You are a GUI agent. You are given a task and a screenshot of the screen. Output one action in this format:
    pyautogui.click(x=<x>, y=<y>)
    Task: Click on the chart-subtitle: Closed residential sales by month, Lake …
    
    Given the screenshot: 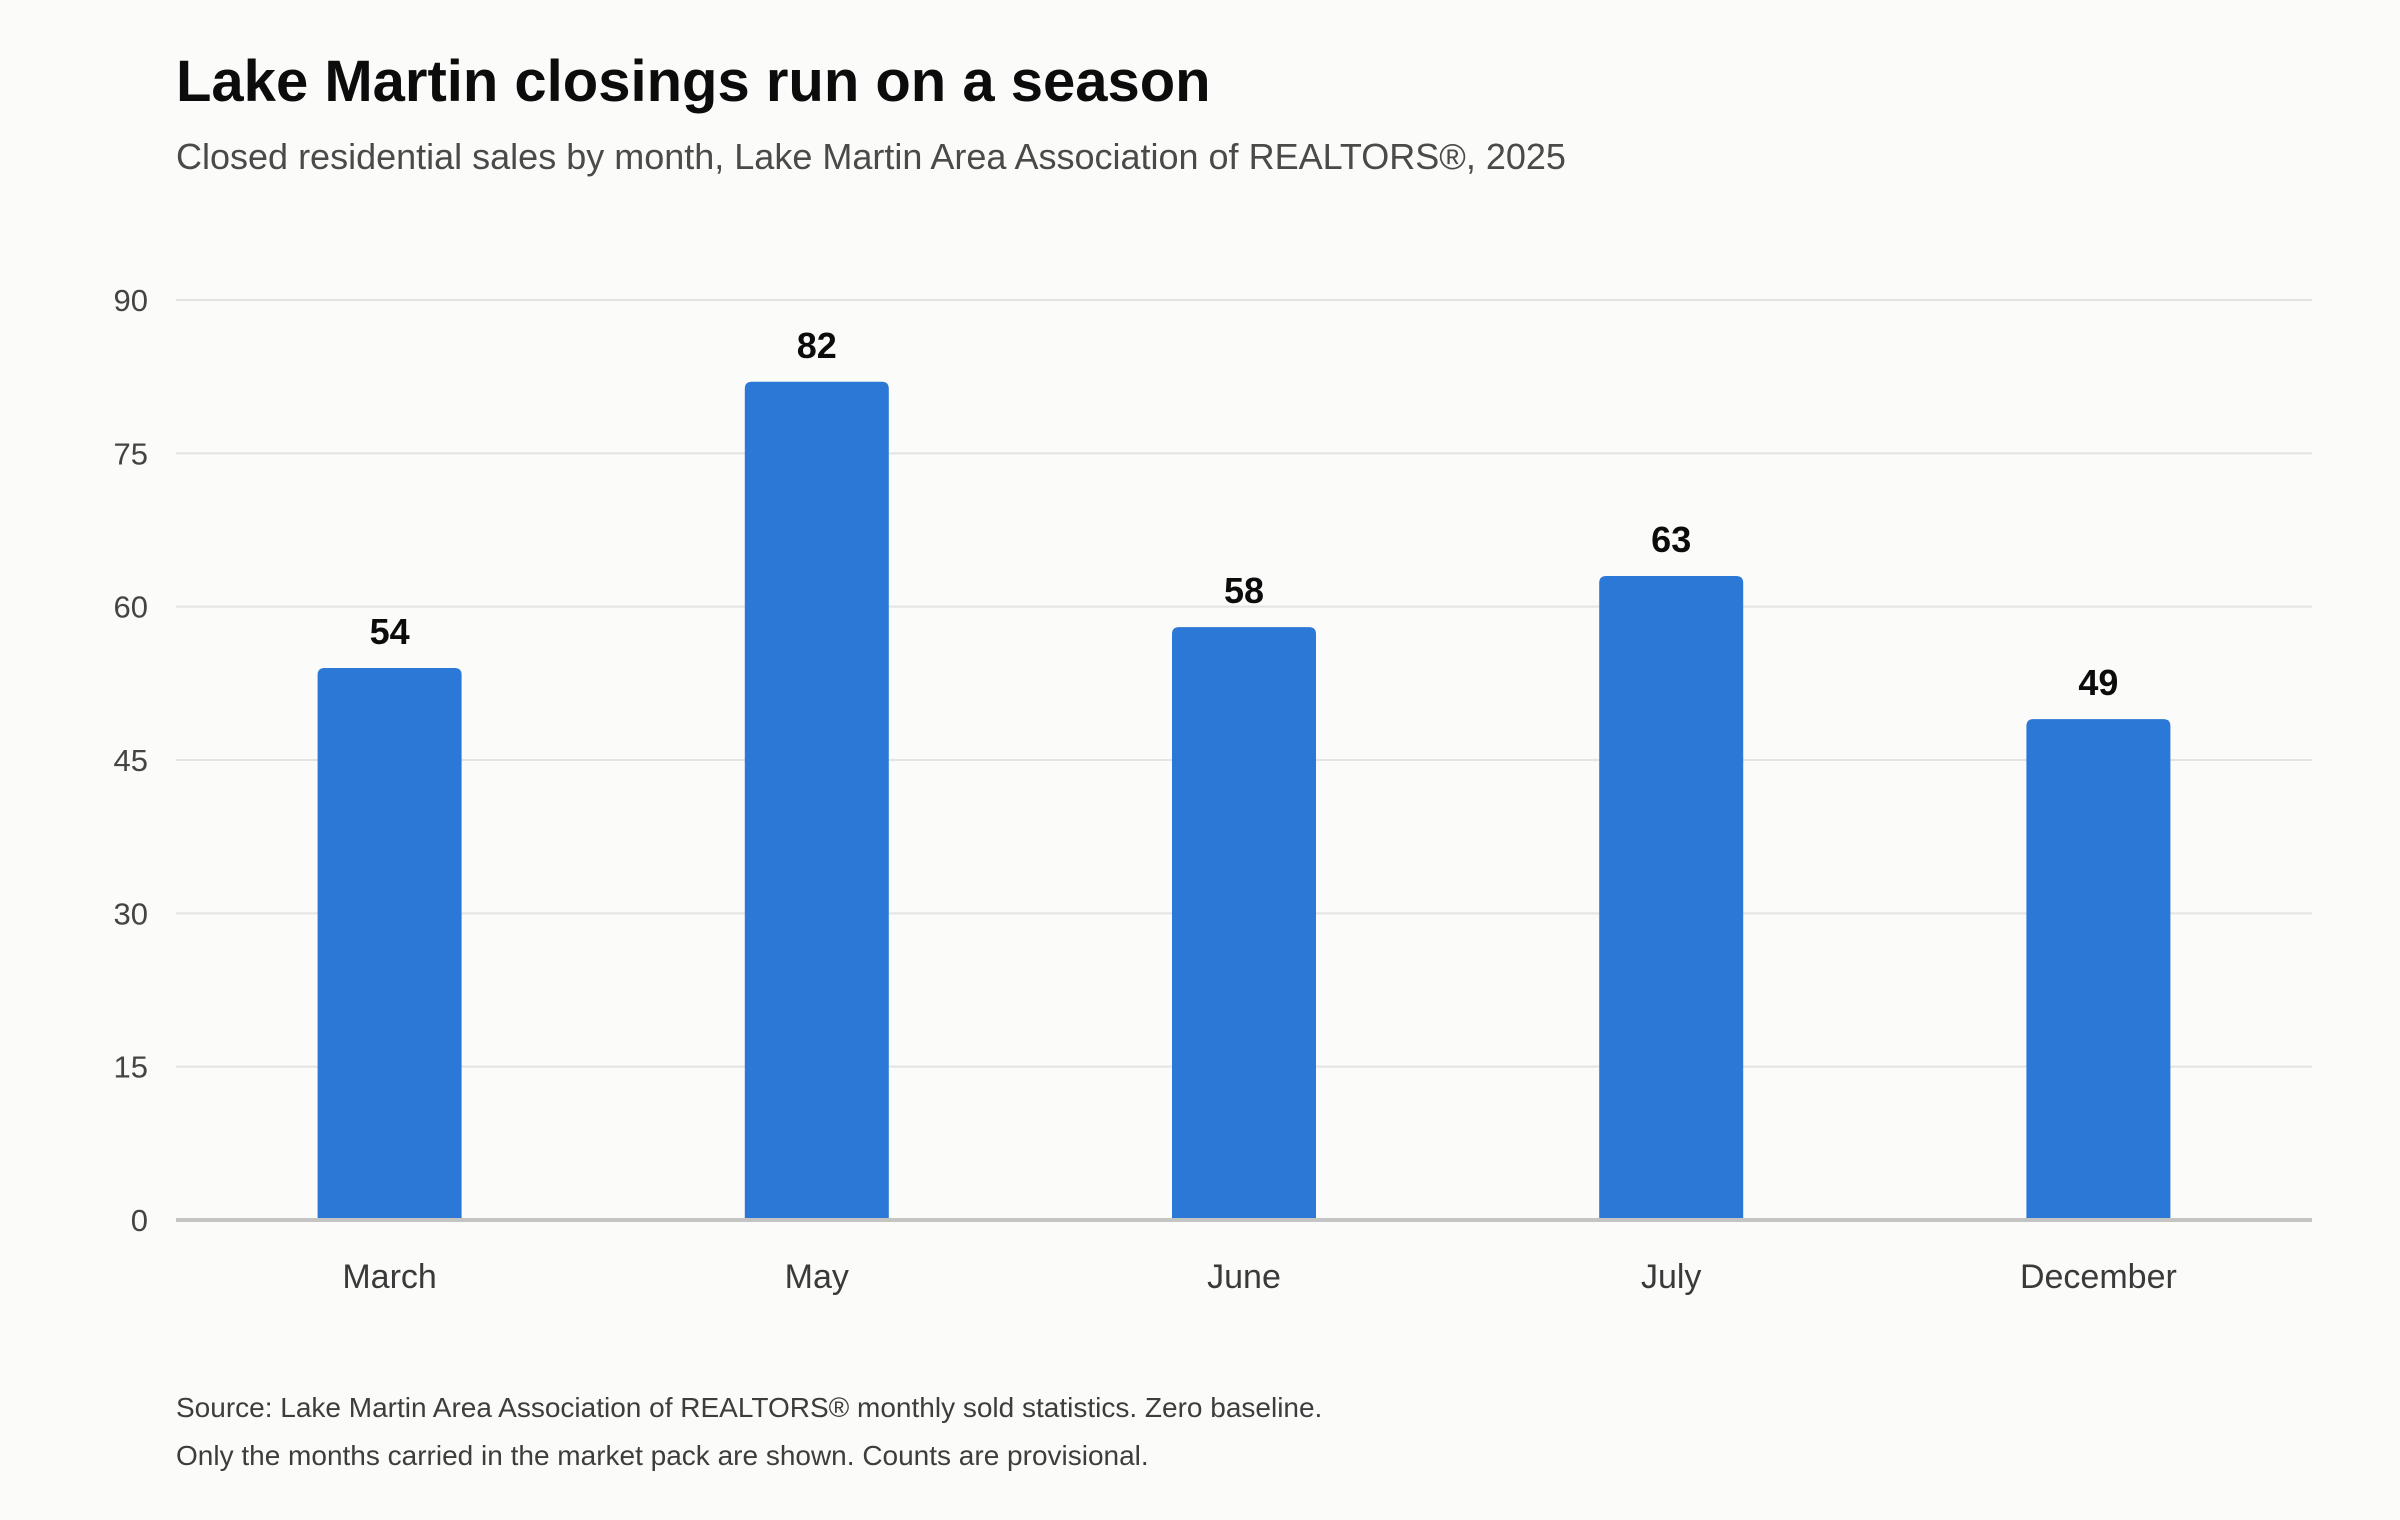 What is the action you would take?
    pyautogui.click(x=871, y=156)
    